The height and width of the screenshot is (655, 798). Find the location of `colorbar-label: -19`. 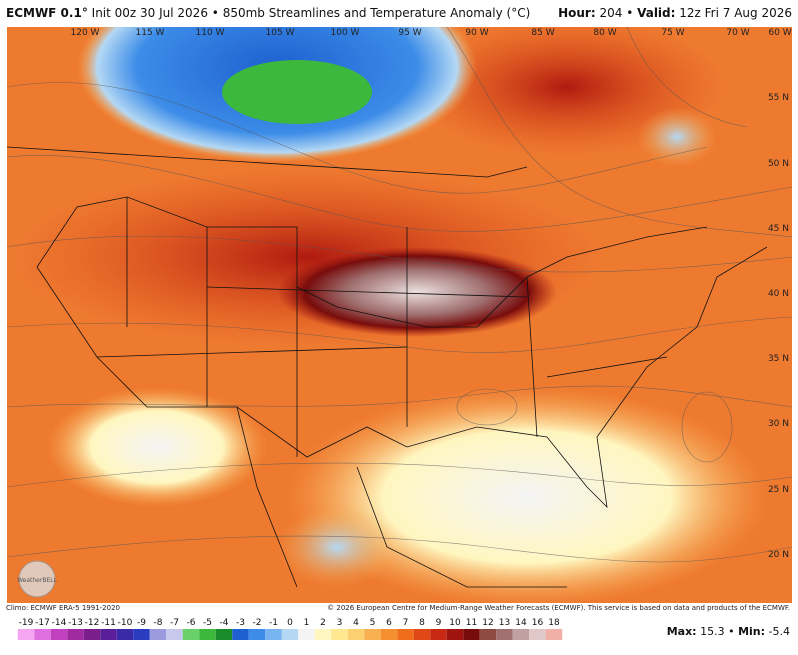

colorbar-label: -19 is located at coordinates (26, 623).